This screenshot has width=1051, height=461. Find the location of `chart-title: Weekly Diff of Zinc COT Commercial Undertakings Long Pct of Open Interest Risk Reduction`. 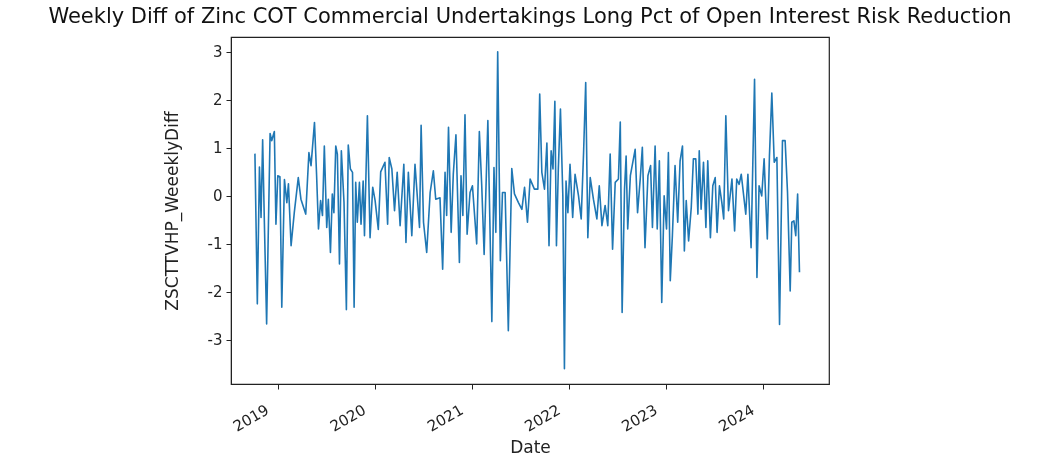

chart-title: Weekly Diff of Zinc COT Commercial Undertakings Long Pct of Open Interest Risk Reduction is located at coordinates (530, 16).